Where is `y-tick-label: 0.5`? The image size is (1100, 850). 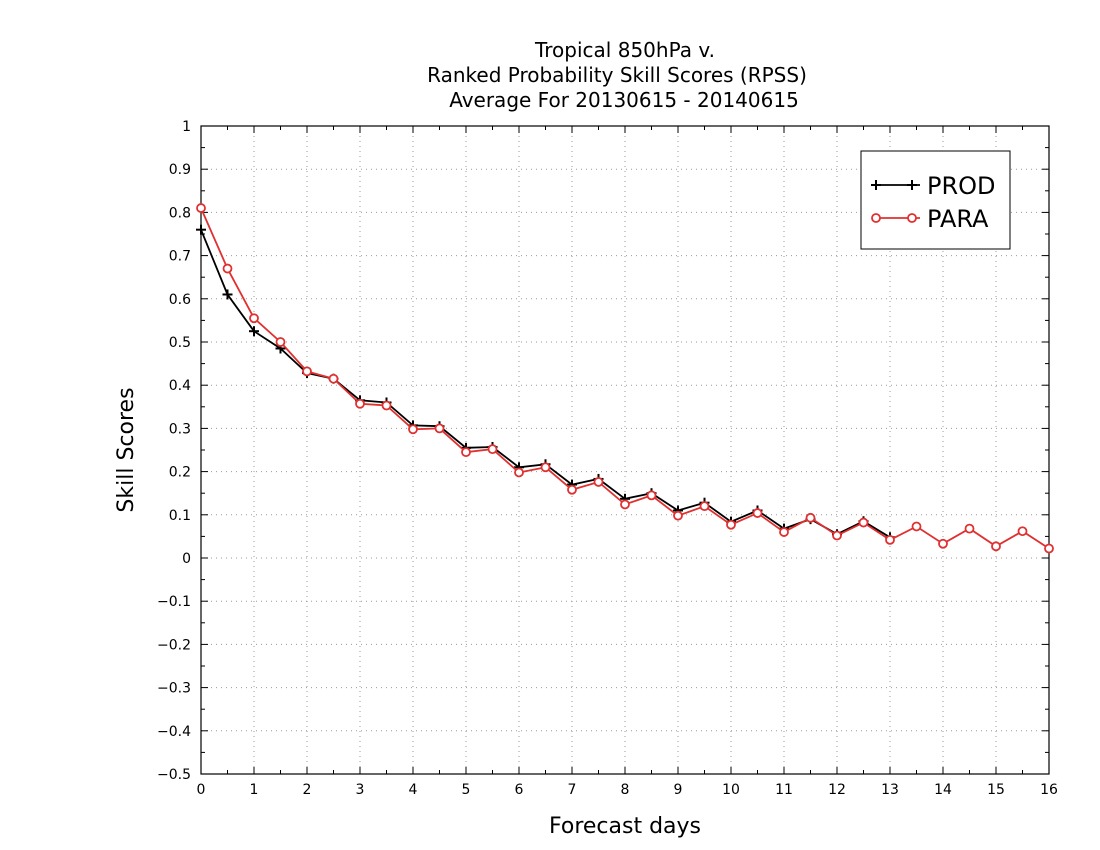
y-tick-label: 0.5 is located at coordinates (180, 343).